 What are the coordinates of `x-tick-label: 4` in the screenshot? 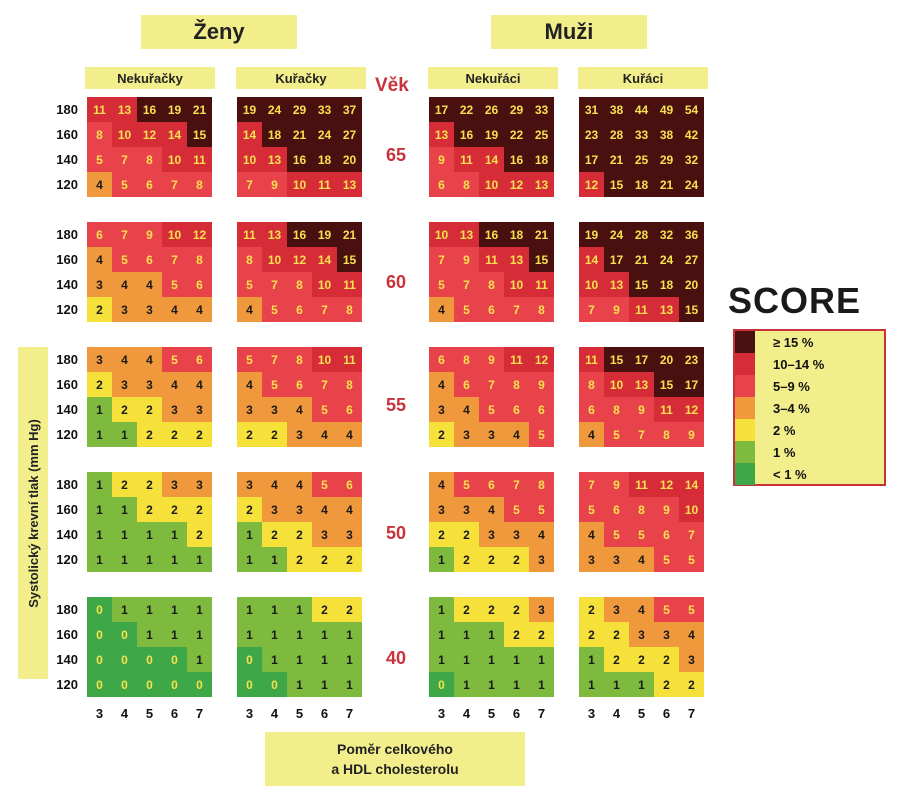 It's located at (274, 713).